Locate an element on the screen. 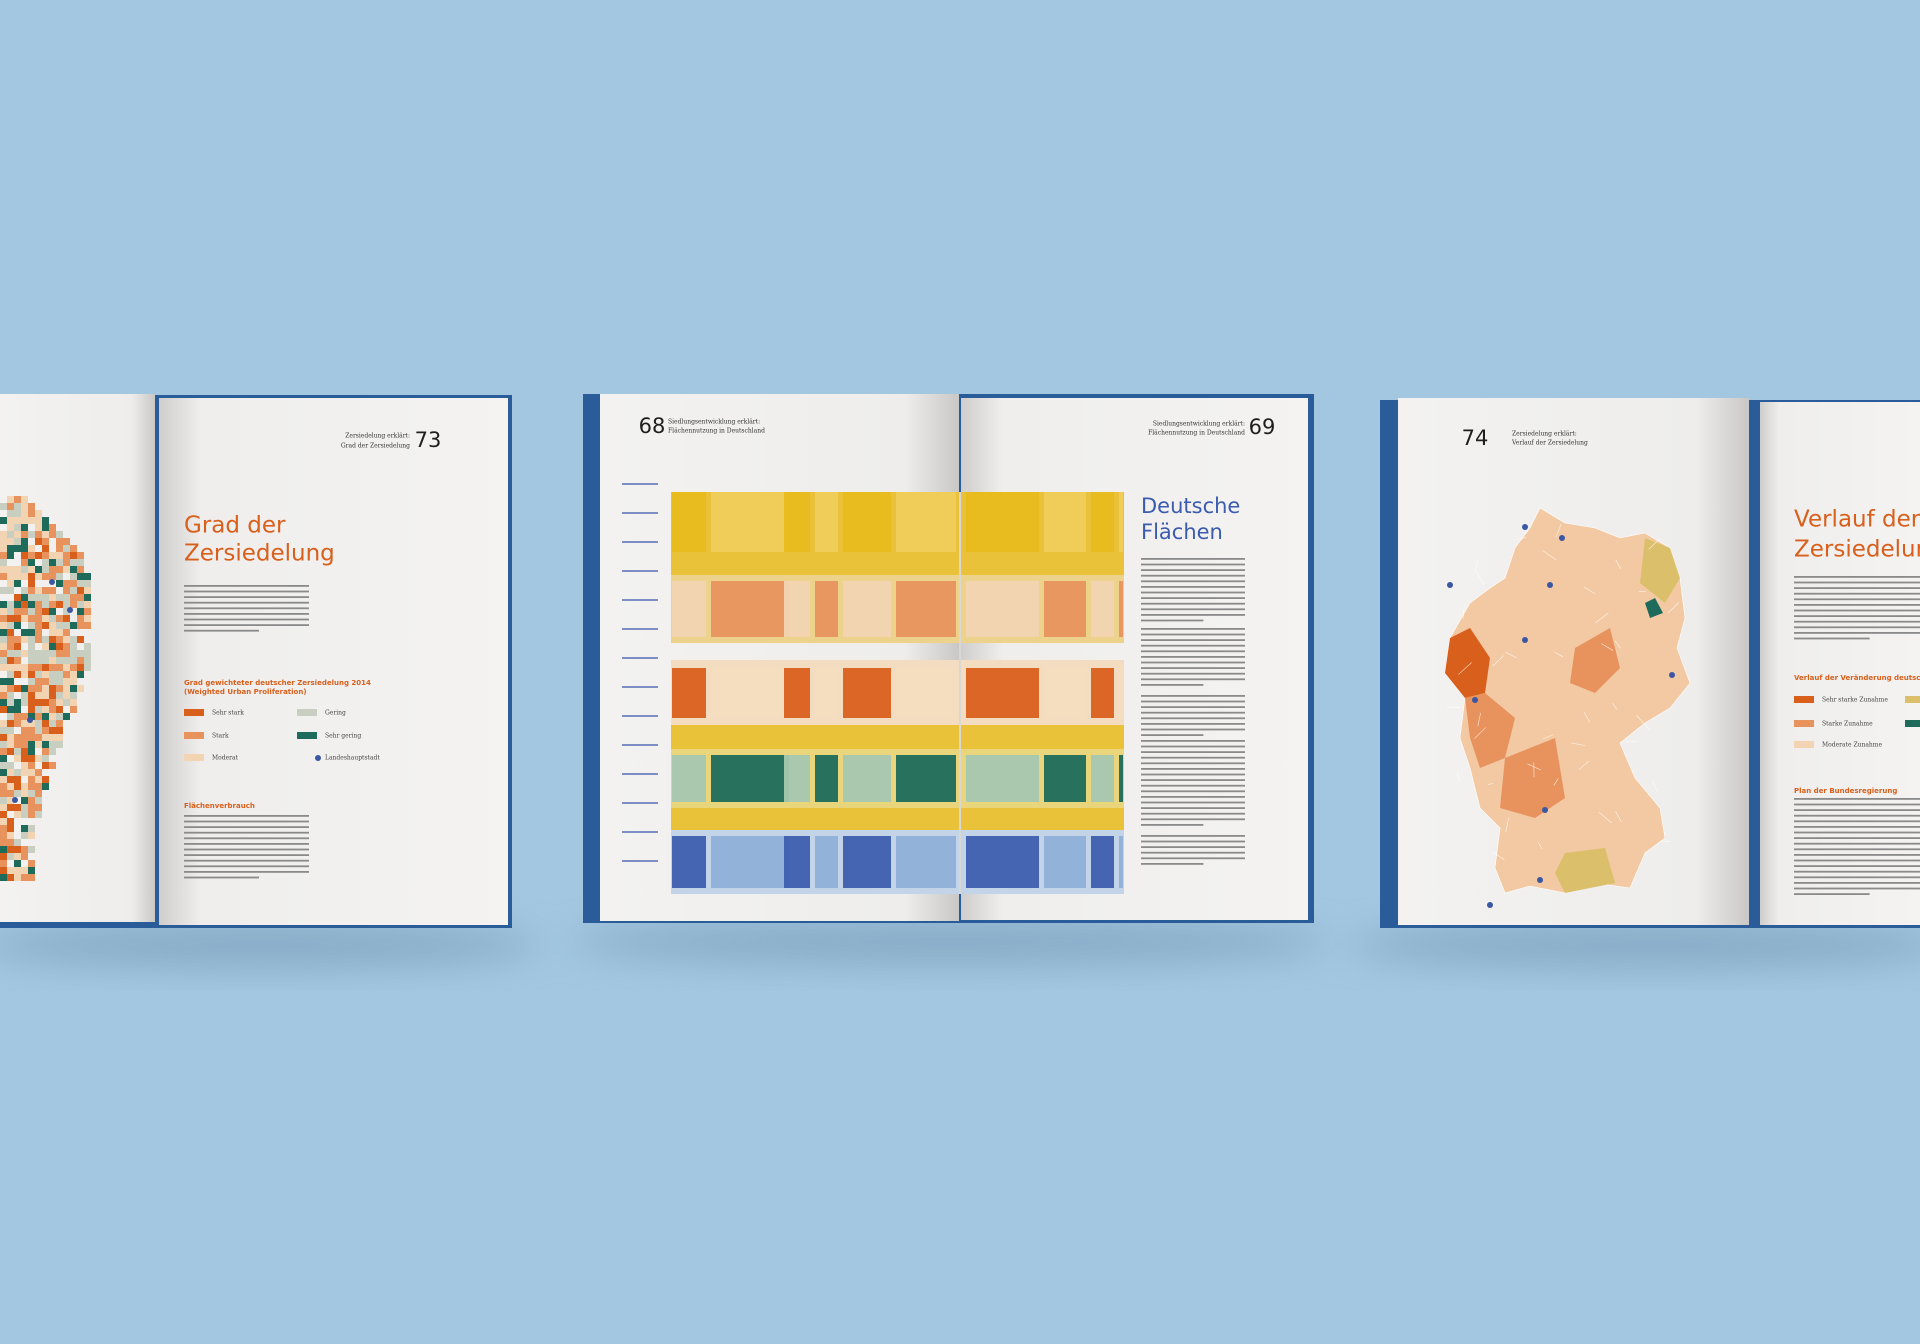 The width and height of the screenshot is (1920, 1344). capital-dot is located at coordinates (1450, 585).